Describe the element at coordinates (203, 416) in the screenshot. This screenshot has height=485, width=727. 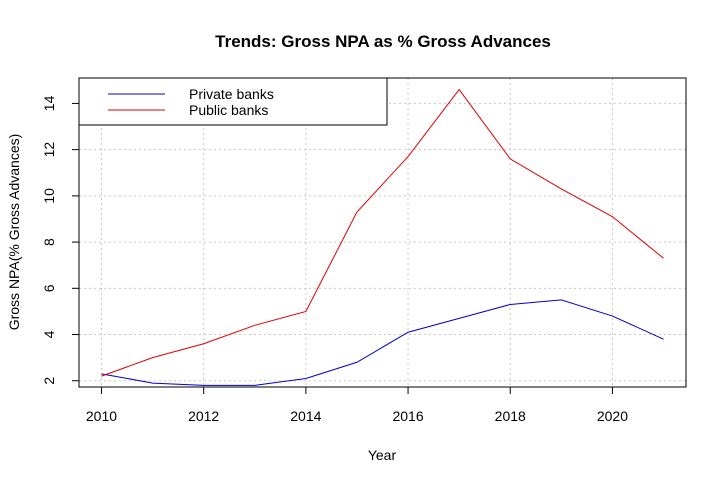
I see `x-tick-label: 2012` at that location.